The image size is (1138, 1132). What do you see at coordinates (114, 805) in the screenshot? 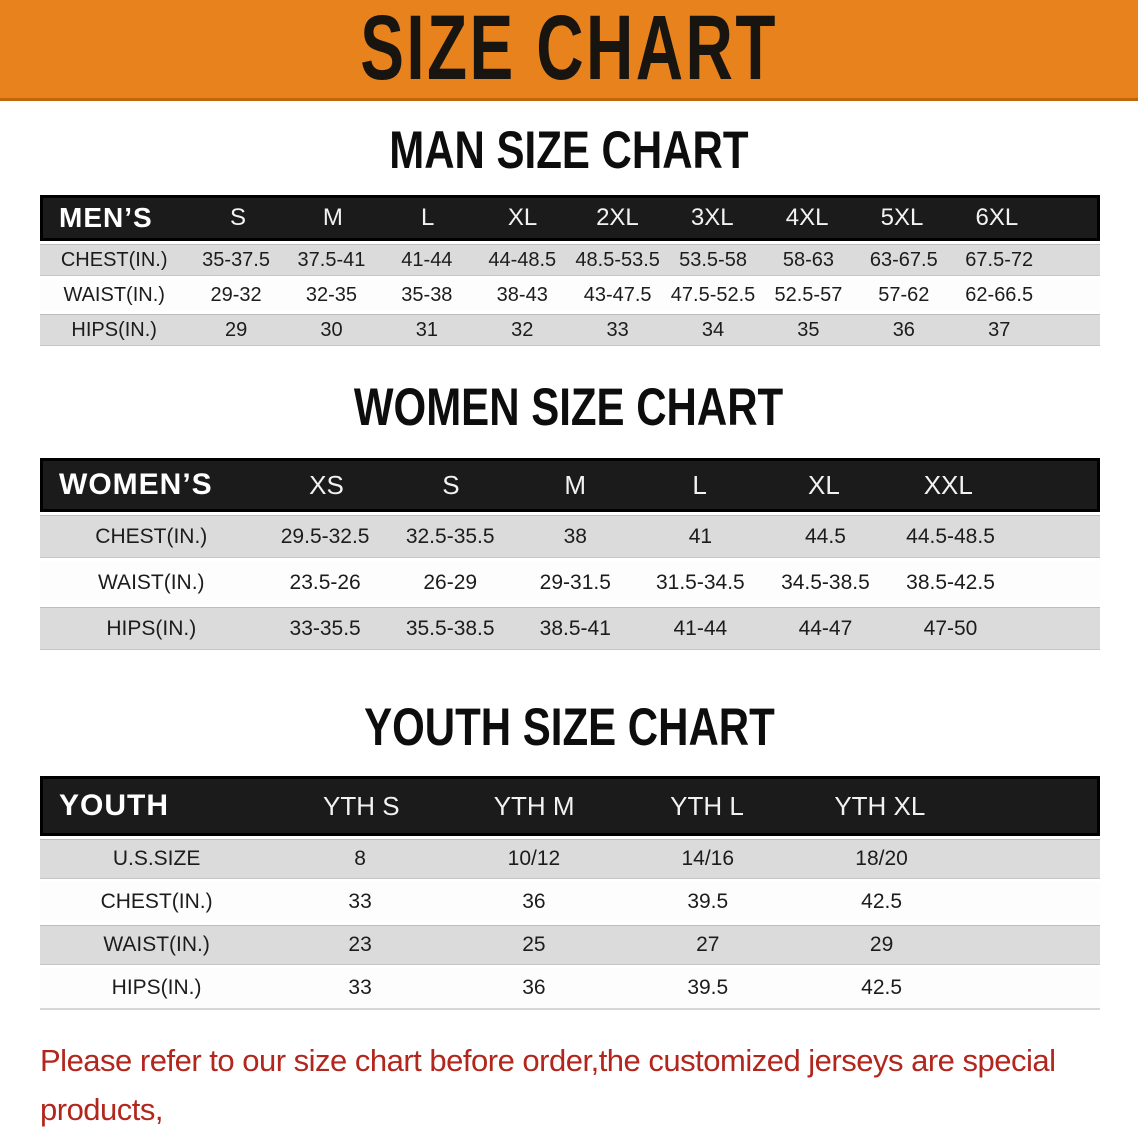
I see `youth-corner-label: YOUTH` at bounding box center [114, 805].